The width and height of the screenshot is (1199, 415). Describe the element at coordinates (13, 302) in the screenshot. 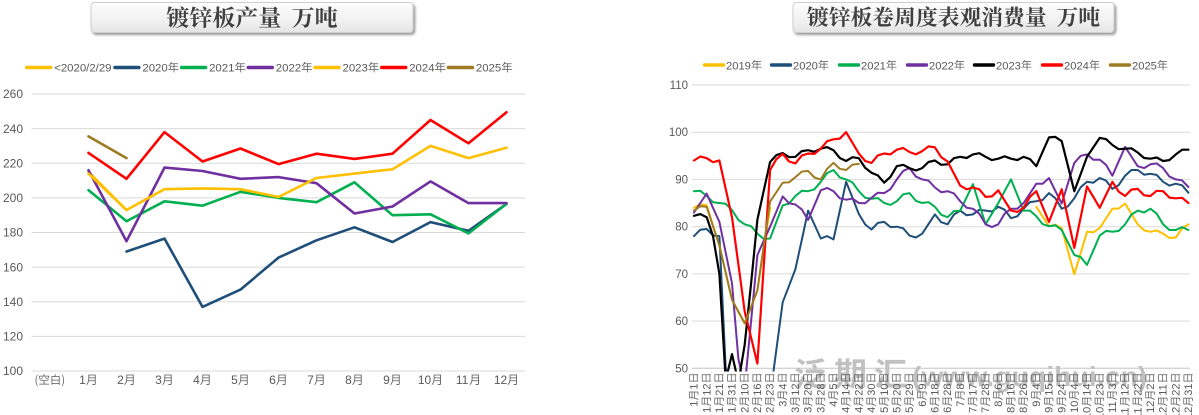

I see `svg-text: 140` at that location.